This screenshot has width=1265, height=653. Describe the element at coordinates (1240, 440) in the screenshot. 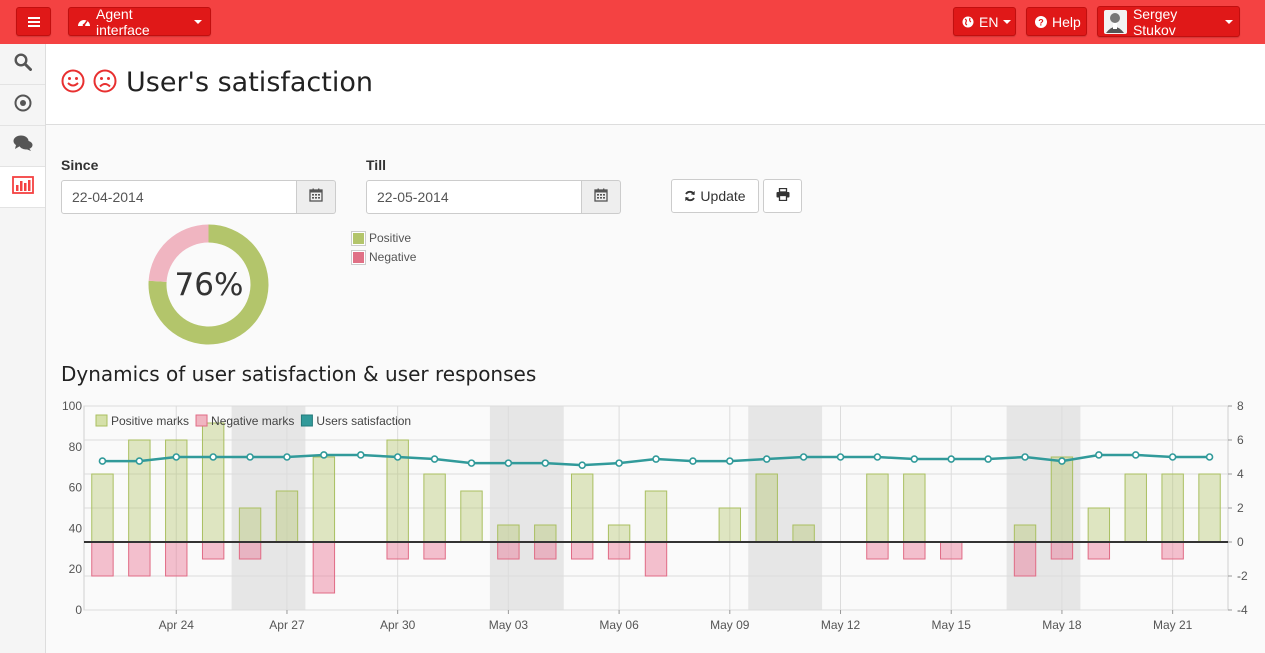

I see `right-axis-tick-label: 6` at that location.